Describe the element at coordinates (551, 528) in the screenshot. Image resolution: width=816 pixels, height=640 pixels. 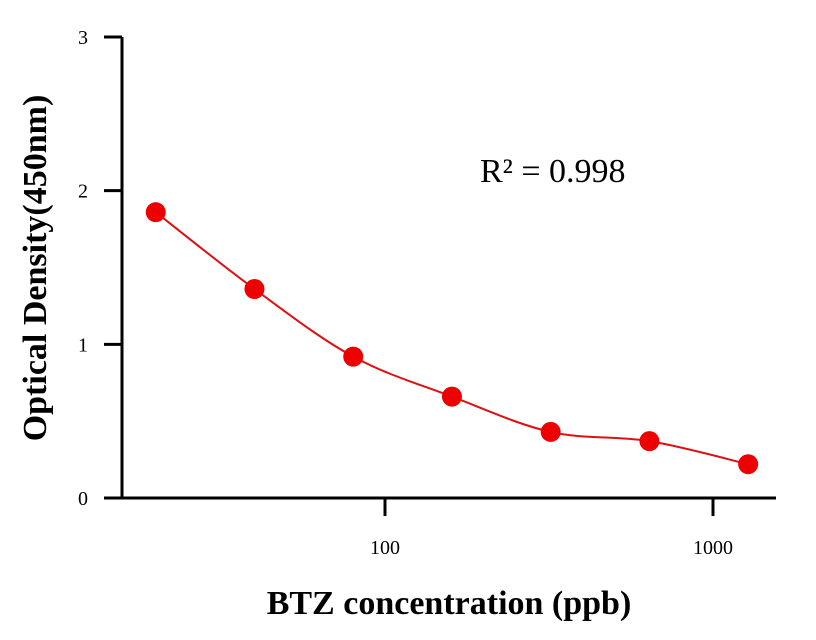
I see `x-ticks: 100 1000` at that location.